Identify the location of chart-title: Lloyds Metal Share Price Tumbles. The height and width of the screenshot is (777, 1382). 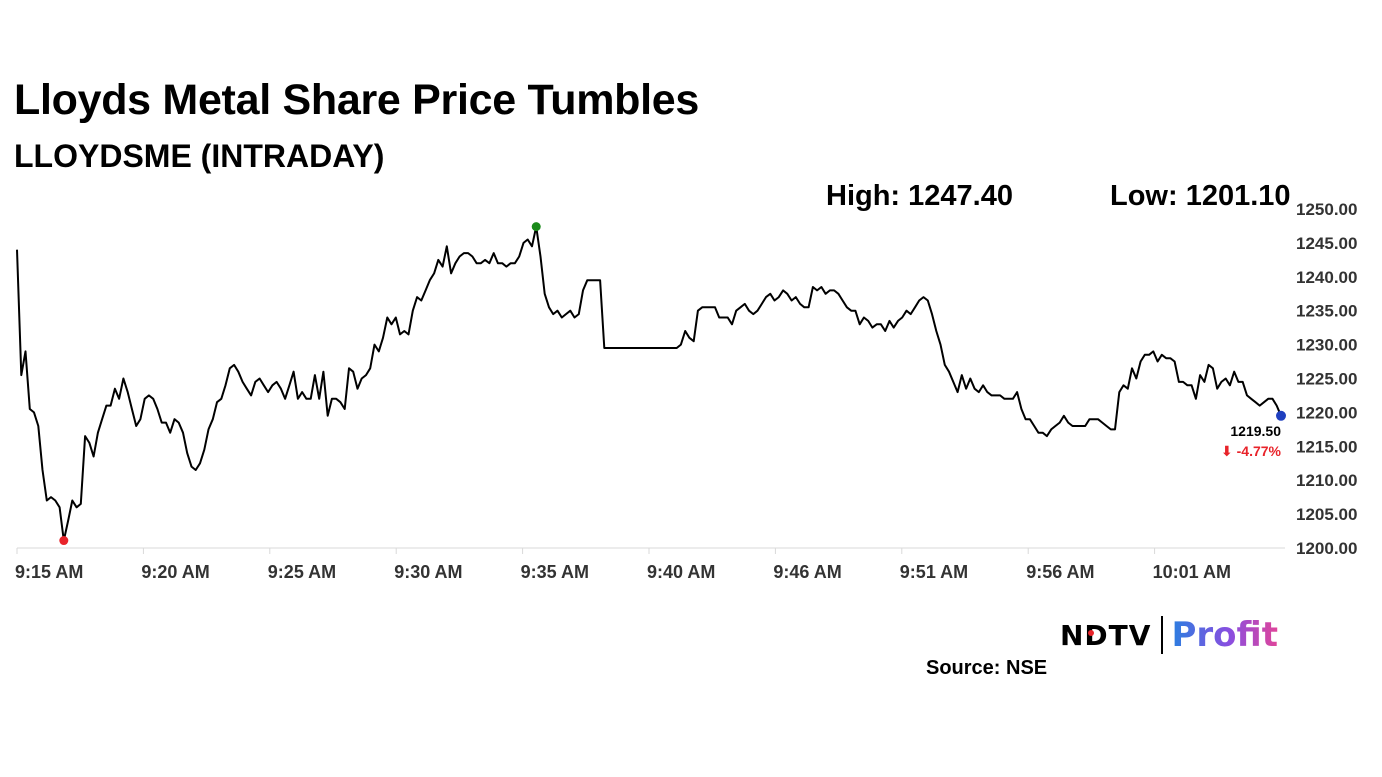
(356, 100).